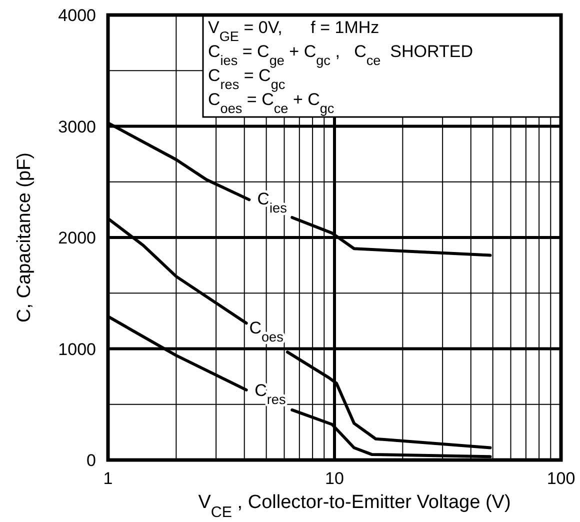  I want to click on y-tick-label: 1000, so click(77, 349).